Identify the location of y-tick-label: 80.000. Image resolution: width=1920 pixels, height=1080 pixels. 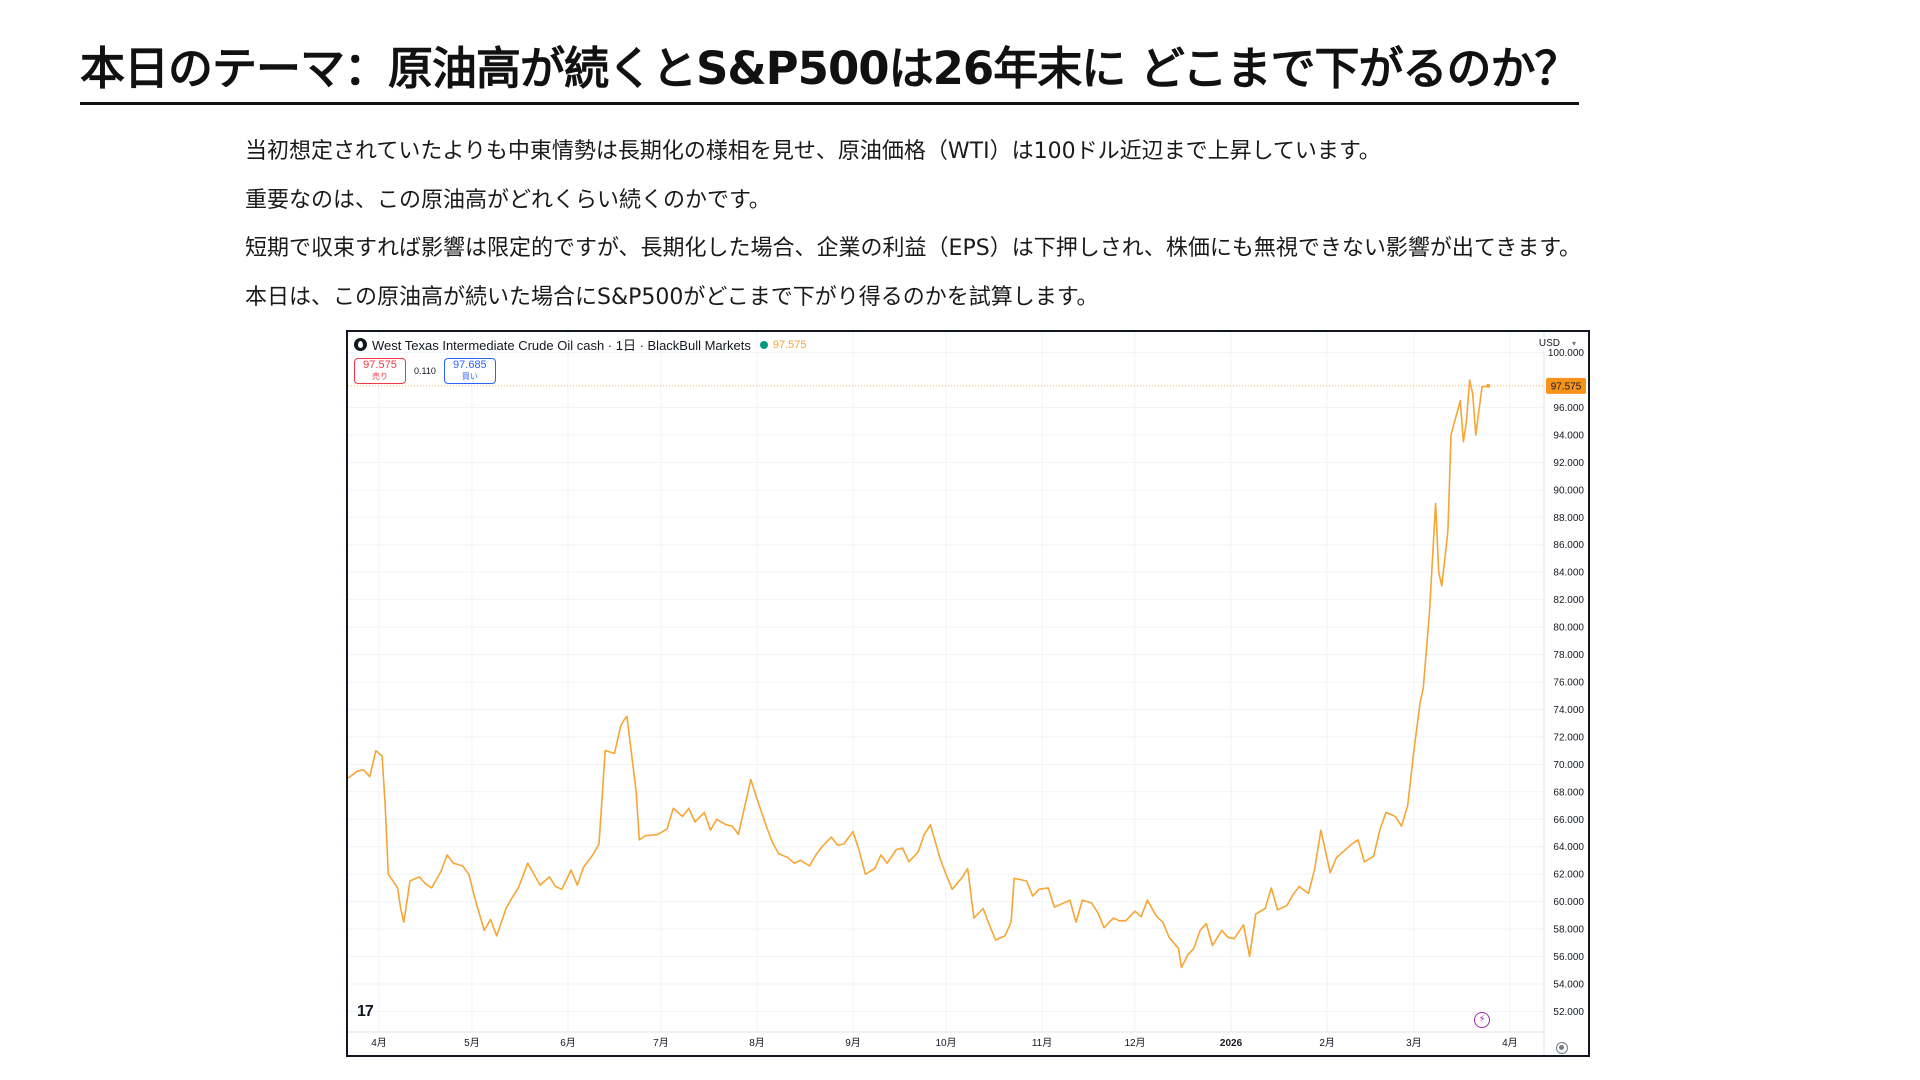
(1568, 628).